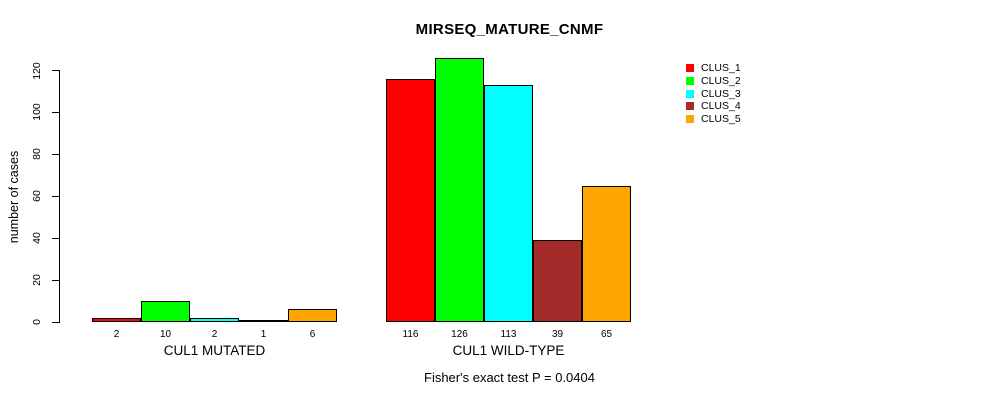 Image resolution: width=990 pixels, height=400 pixels. What do you see at coordinates (37, 112) in the screenshot?
I see `y-tick-label: 100` at bounding box center [37, 112].